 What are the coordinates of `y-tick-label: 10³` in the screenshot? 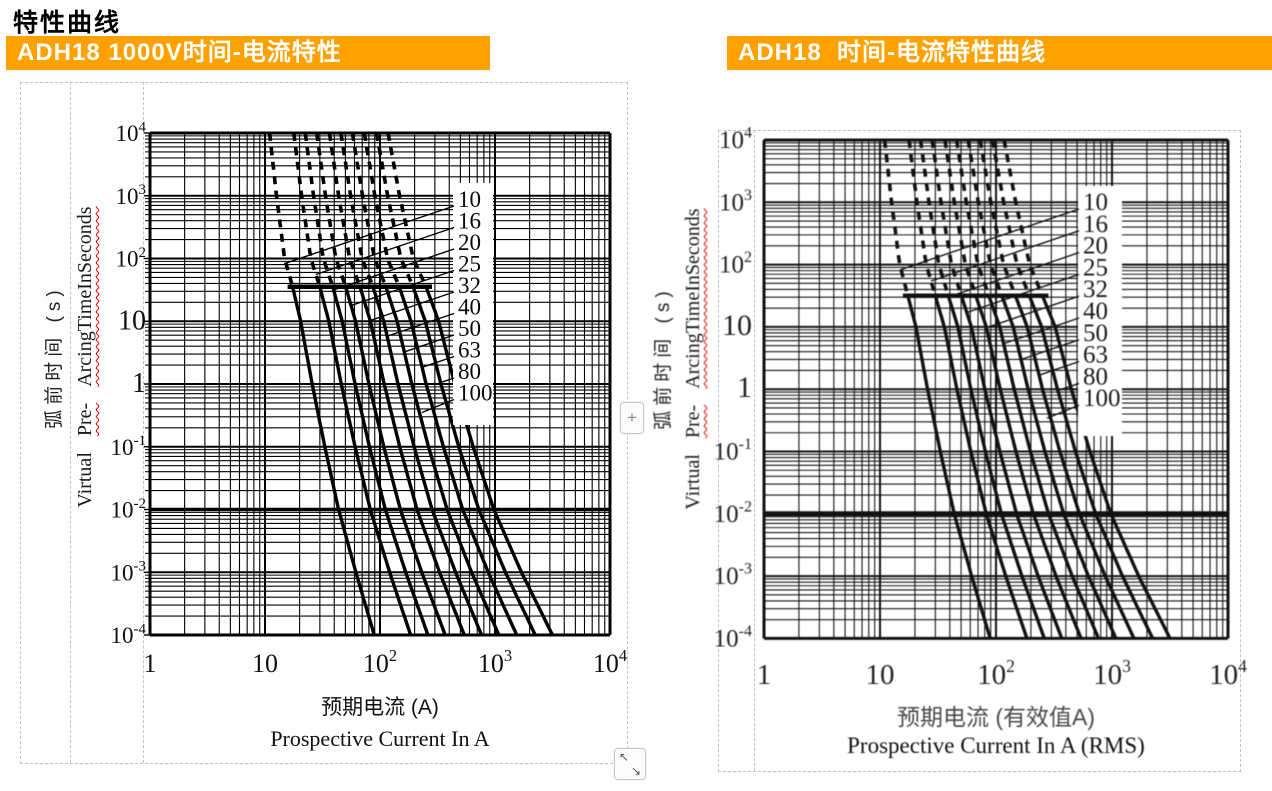 It's located at (735, 202).